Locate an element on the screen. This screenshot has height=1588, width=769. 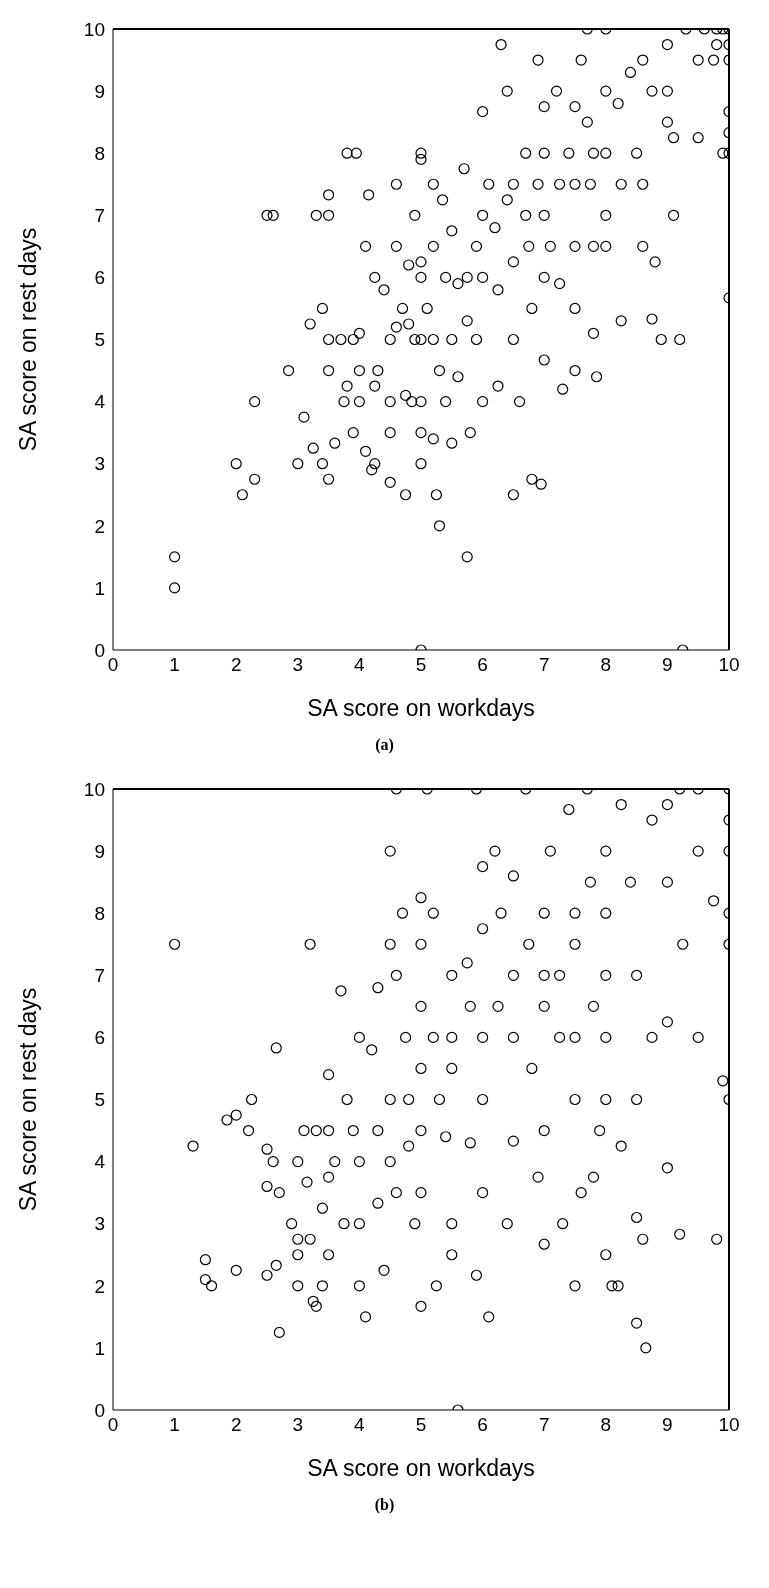
text: (b) is located at coordinates (384, 1505).